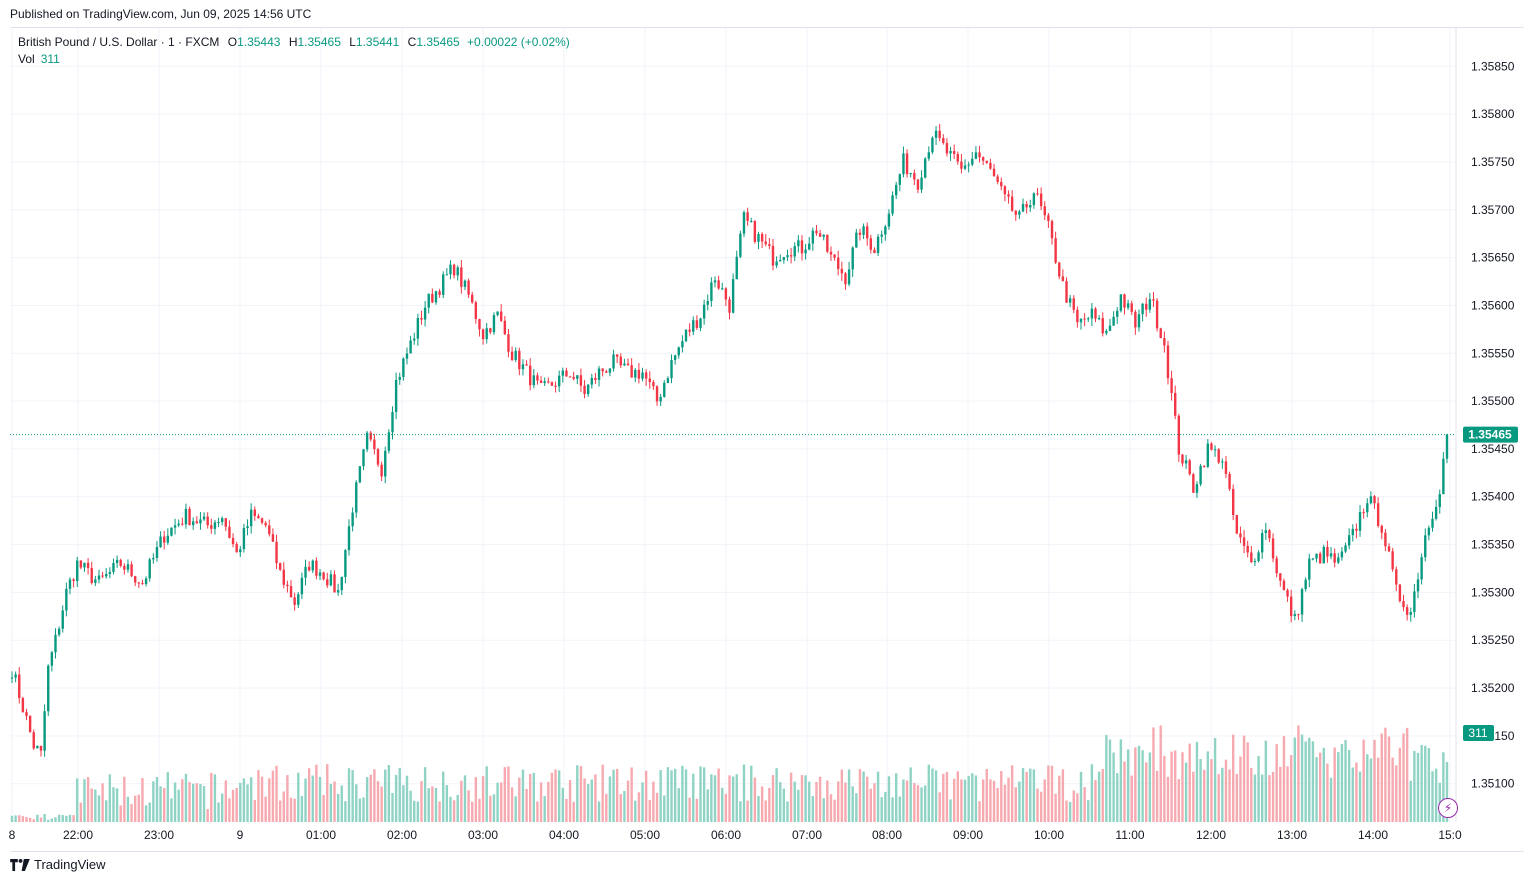 The height and width of the screenshot is (884, 1534). Describe the element at coordinates (58, 864) in the screenshot. I see `footer-brand: TradingView` at that location.